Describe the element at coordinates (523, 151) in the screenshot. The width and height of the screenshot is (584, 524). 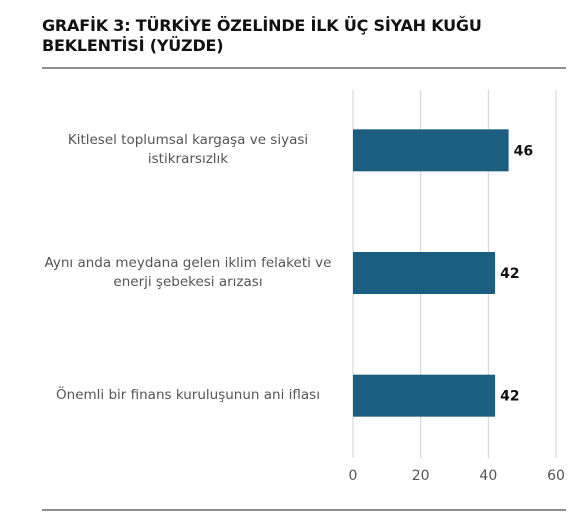
I see `value-label: 46` at that location.